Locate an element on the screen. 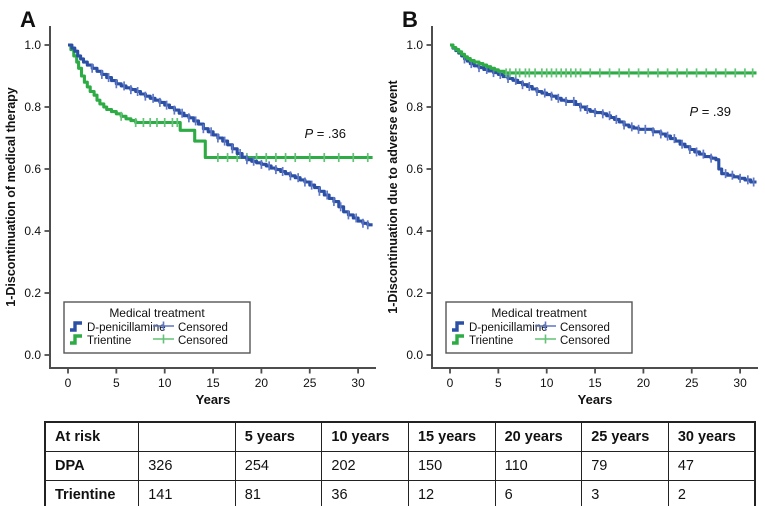 The image size is (765, 506). table-header-cell: 15 years is located at coordinates (451, 436).